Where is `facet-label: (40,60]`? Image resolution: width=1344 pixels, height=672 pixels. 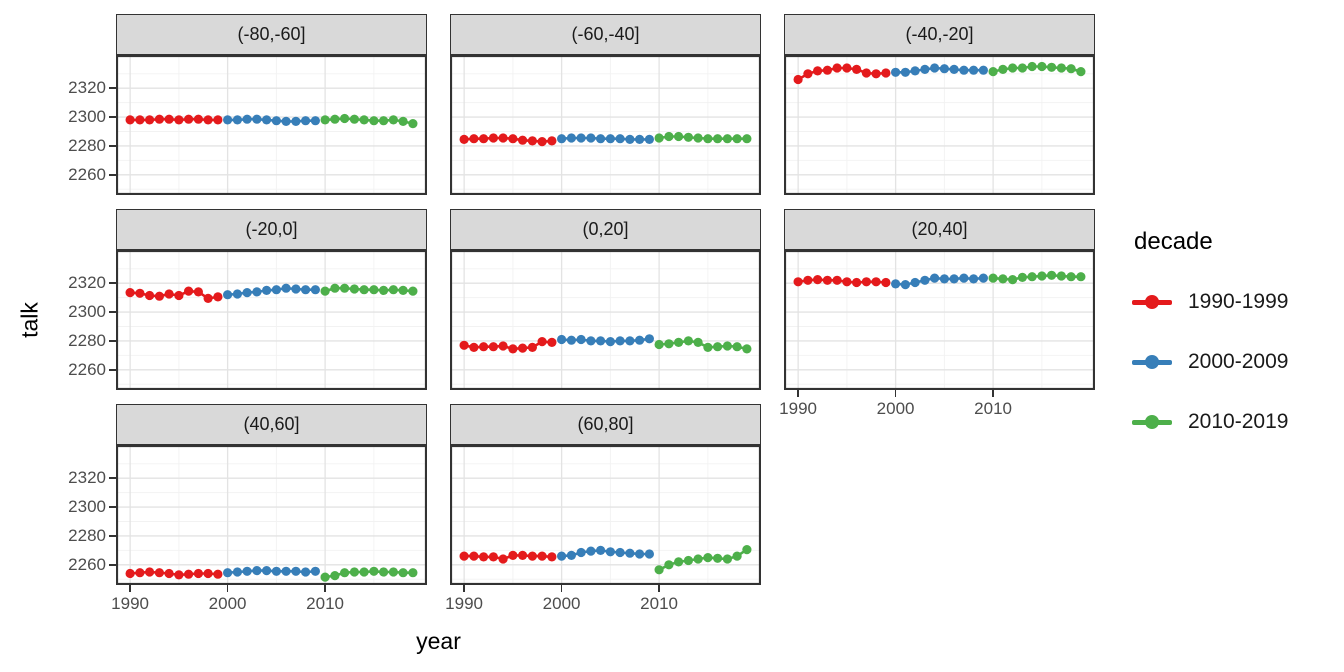
facet-label: (40,60] is located at coordinates (271, 424).